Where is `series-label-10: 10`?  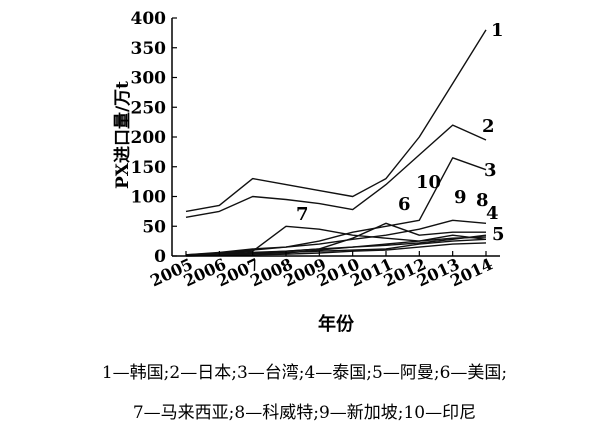 series-label-10: 10 is located at coordinates (428, 182).